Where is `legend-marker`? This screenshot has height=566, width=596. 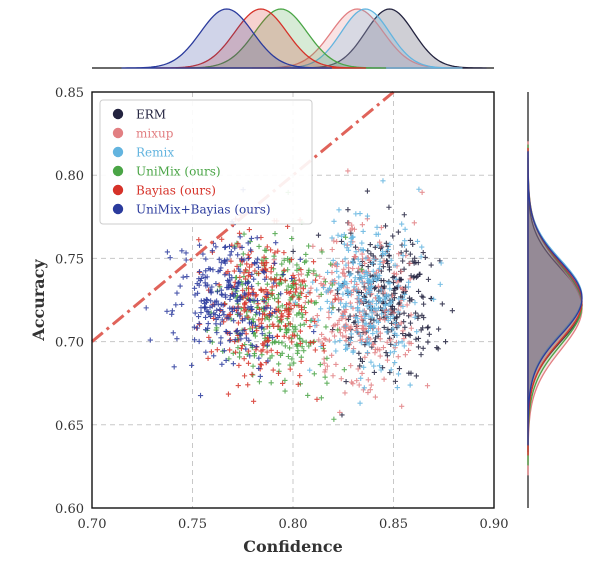
legend-marker is located at coordinates (118, 190).